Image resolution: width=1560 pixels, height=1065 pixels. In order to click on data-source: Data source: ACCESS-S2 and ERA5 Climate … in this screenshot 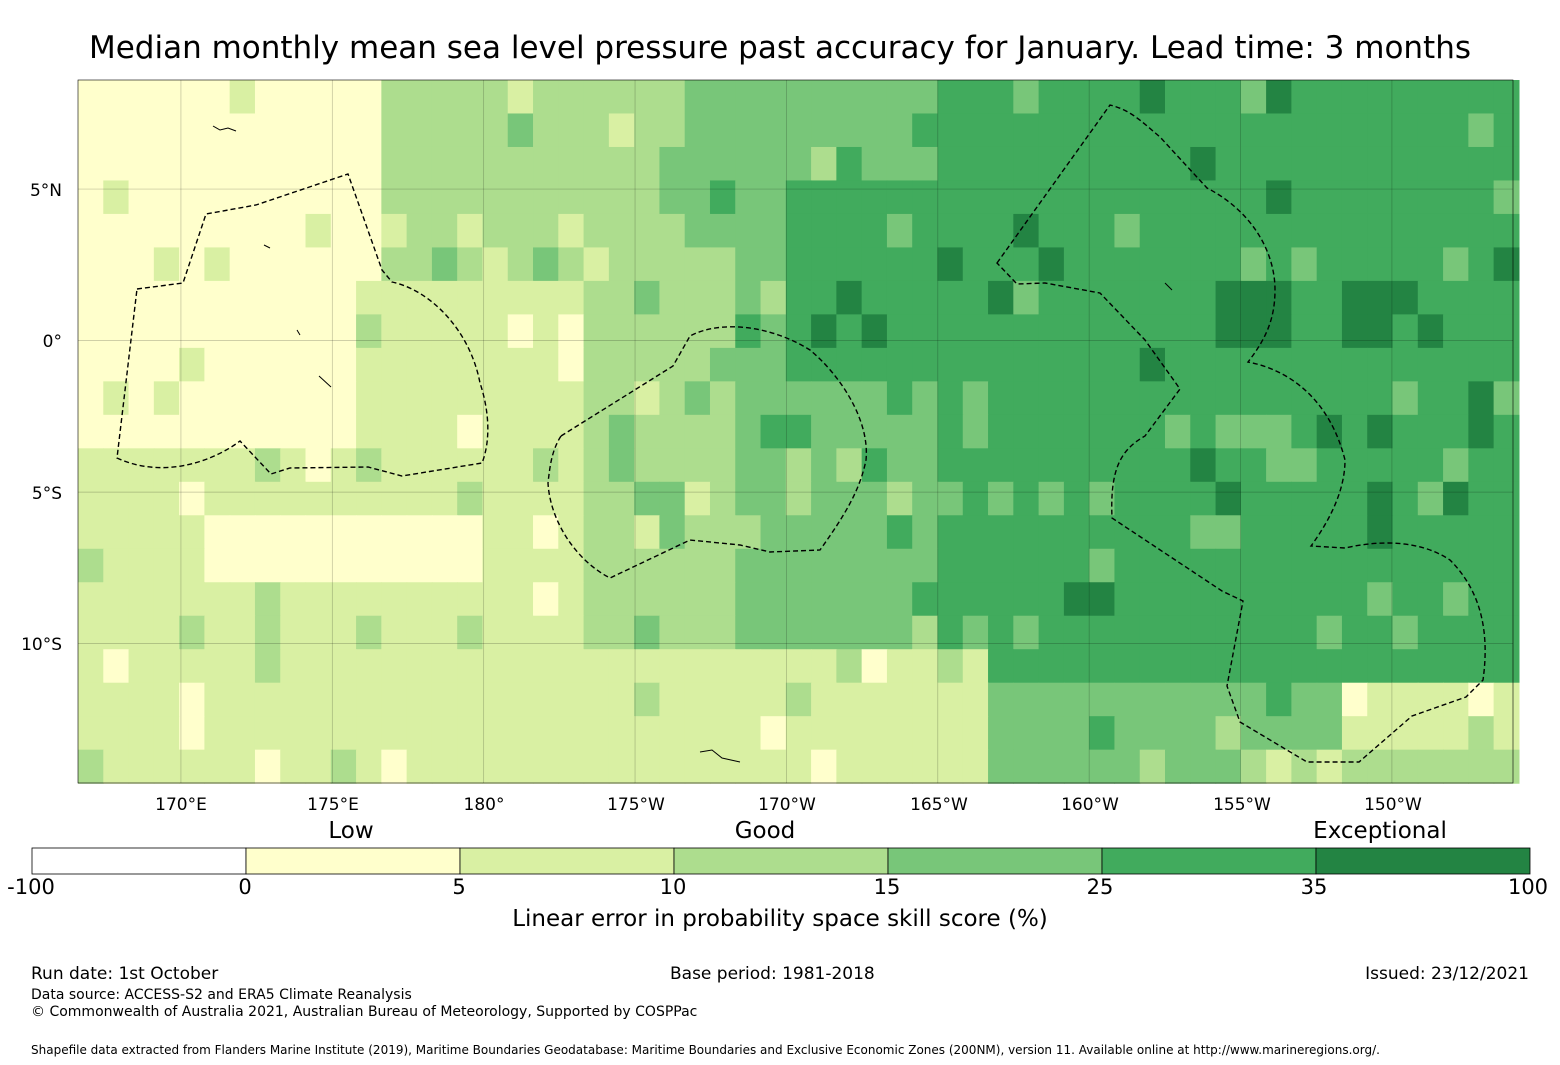, I will do `click(221, 995)`.